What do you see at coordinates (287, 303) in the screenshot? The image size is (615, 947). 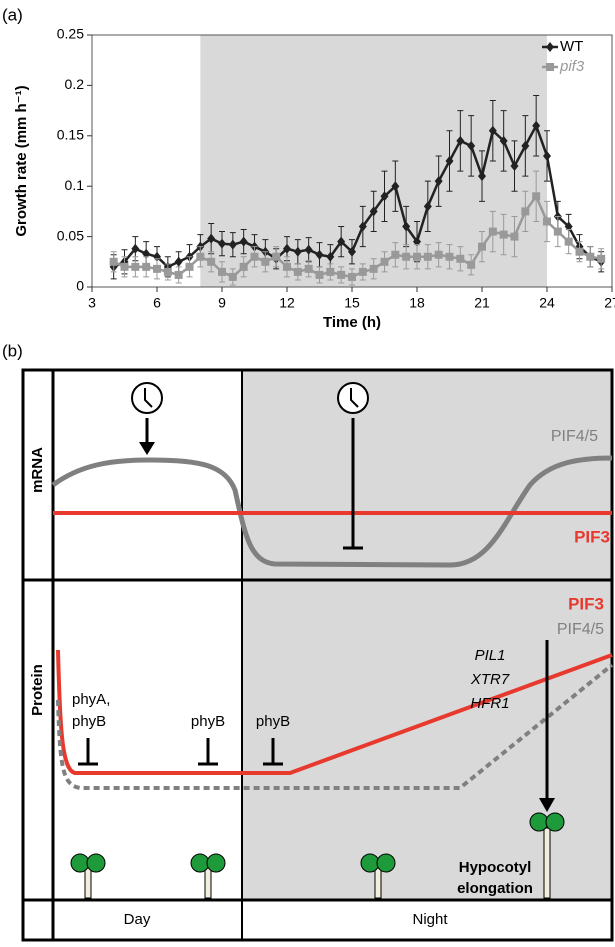 I see `x-tick-label: 12` at bounding box center [287, 303].